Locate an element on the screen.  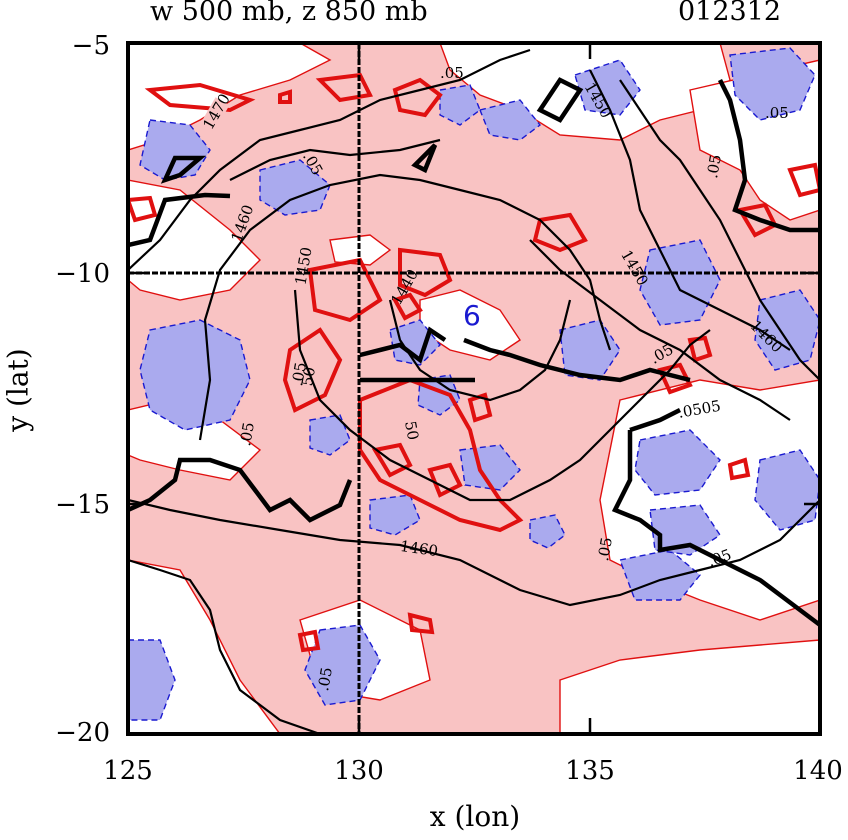
y-tick-label: −5 is located at coordinates (90, 46).